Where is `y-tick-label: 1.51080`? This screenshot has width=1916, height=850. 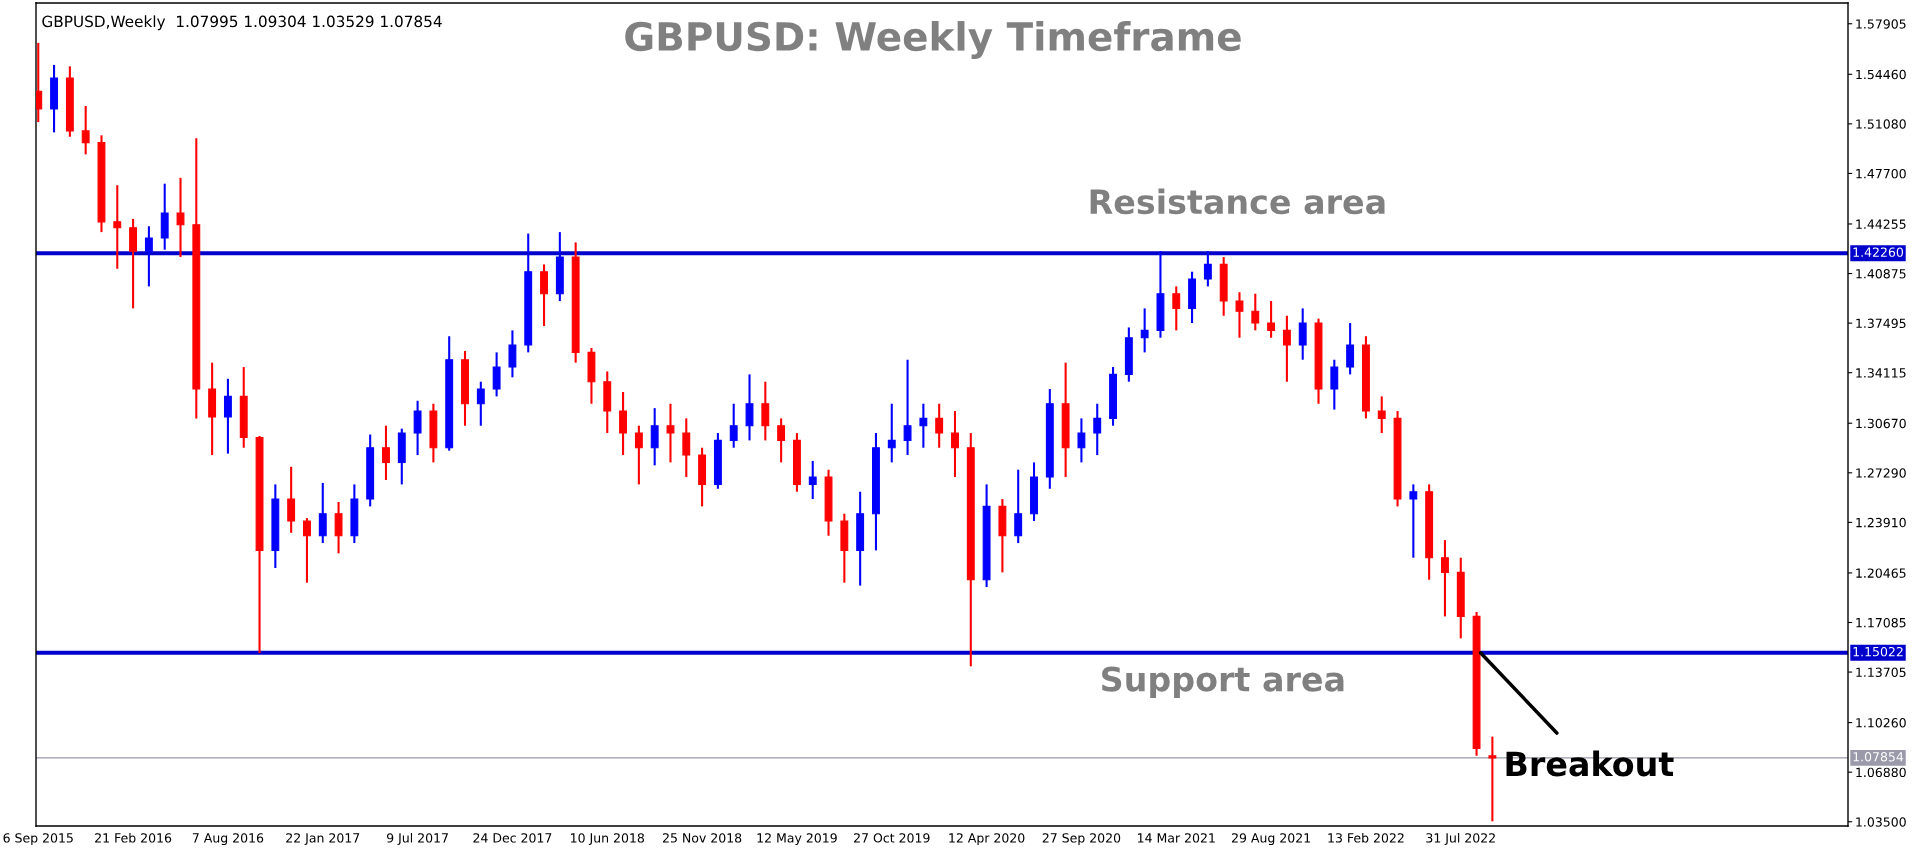 y-tick-label: 1.51080 is located at coordinates (1881, 124).